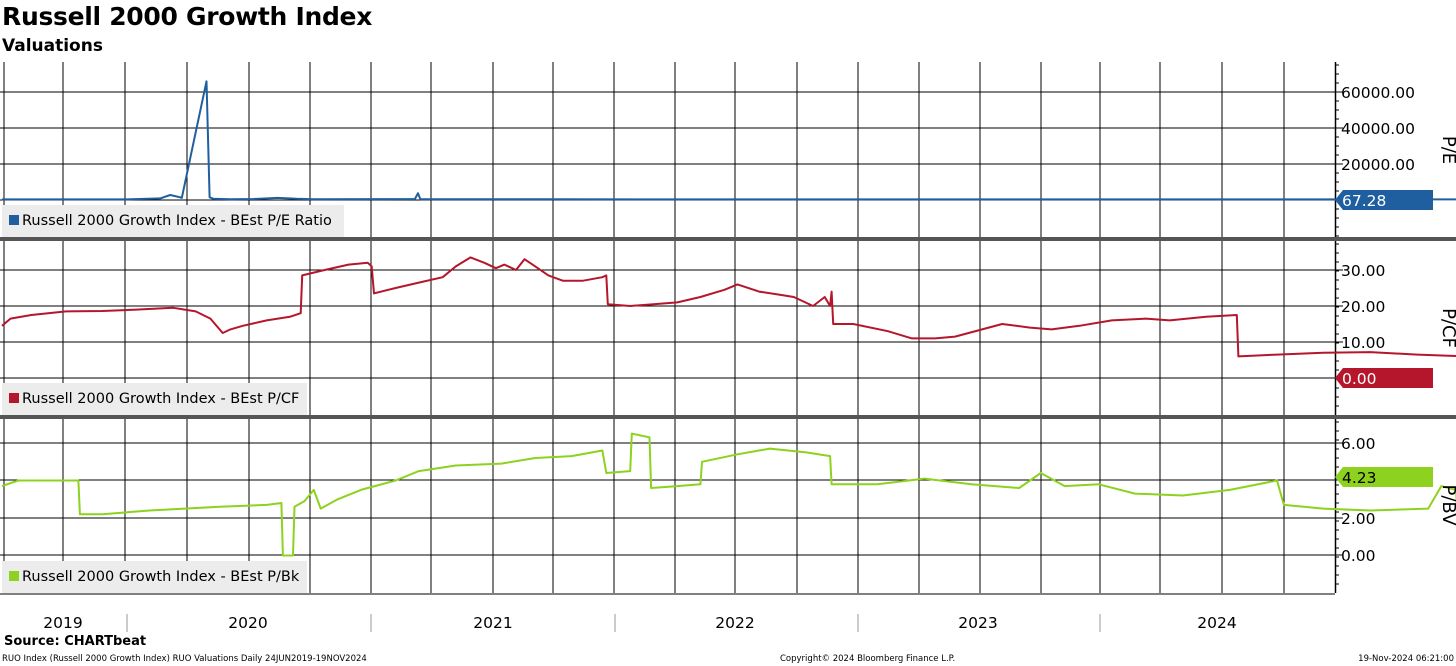 This screenshot has width=1456, height=666. I want to click on last-value-tag: 67.28, so click(1384, 200).